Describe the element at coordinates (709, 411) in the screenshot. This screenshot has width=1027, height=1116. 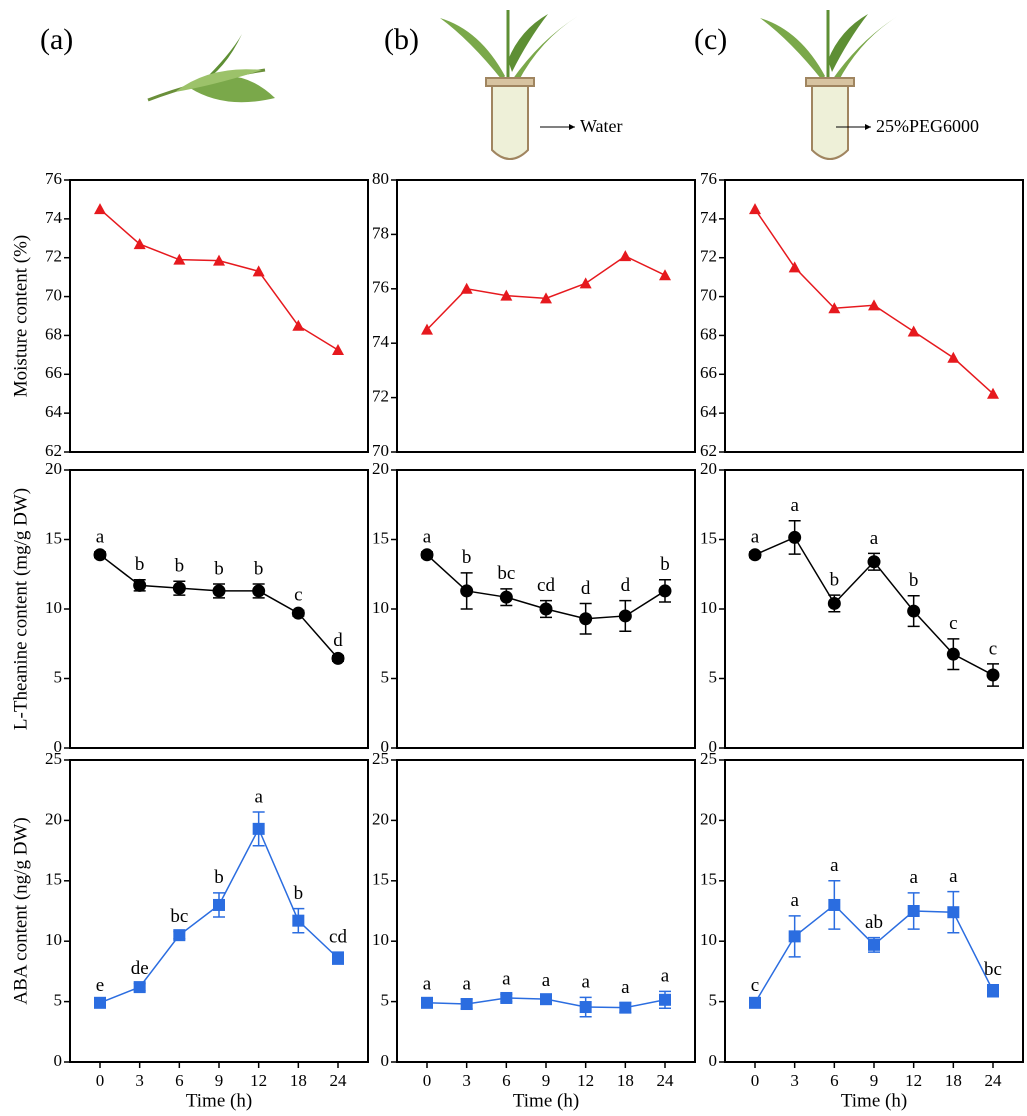
I see `y-tick-label: 64` at that location.